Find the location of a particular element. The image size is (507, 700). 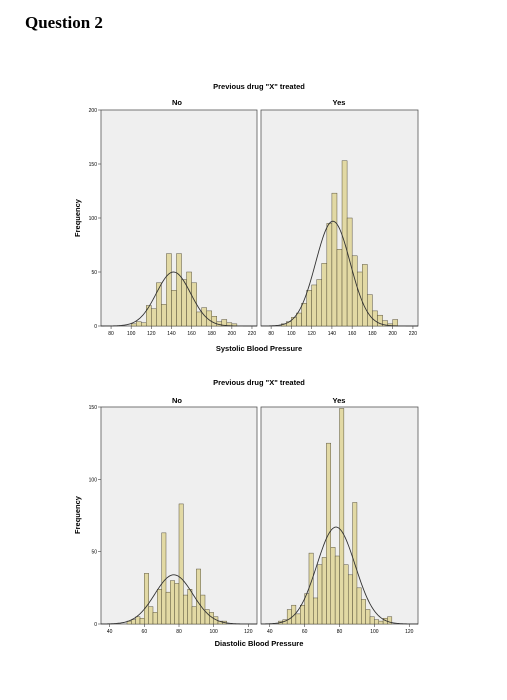

systolic-no-x-tick-label: 160 is located at coordinates (191, 334).